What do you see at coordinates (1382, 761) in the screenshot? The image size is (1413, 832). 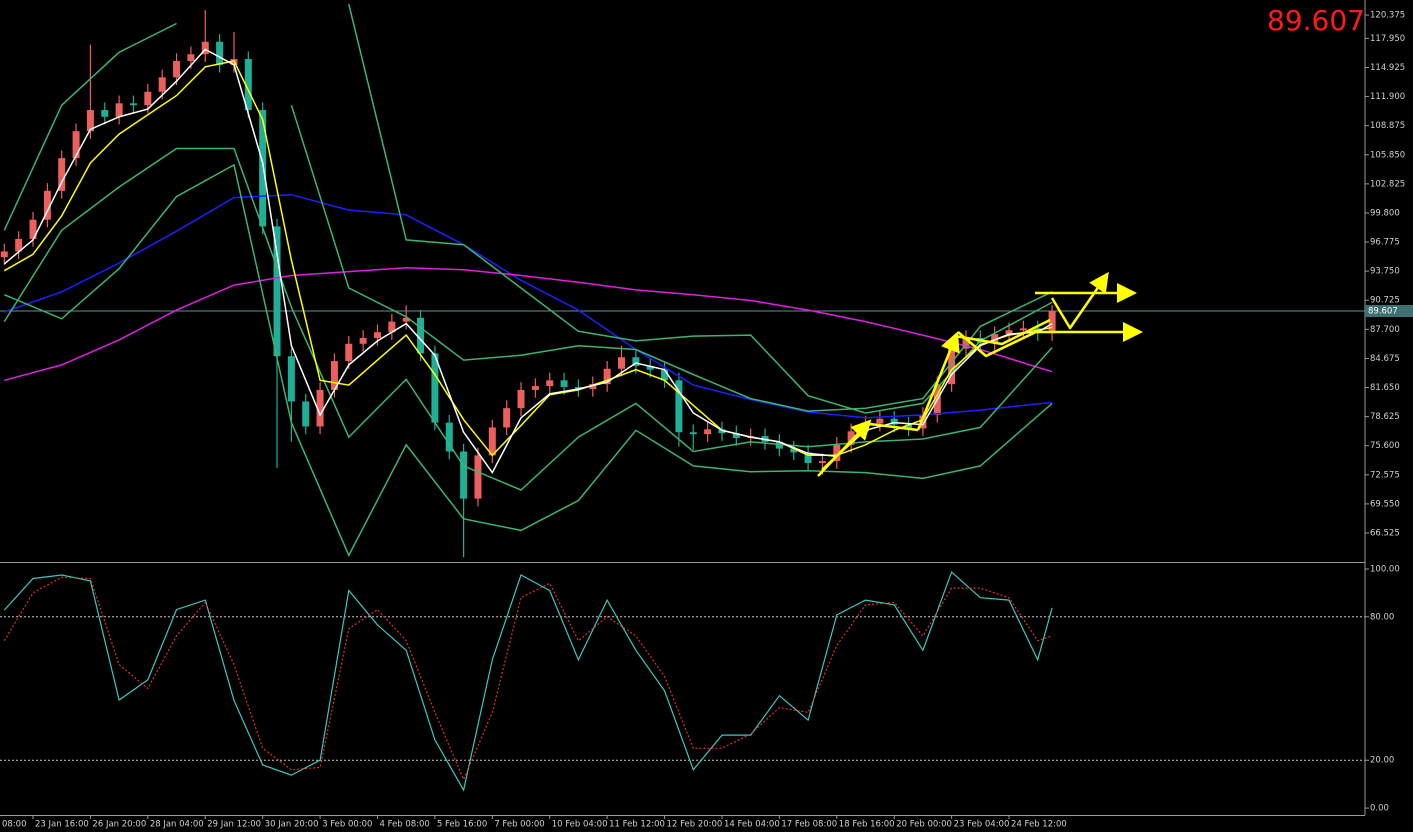 I see `y-tick-label: 20.00` at bounding box center [1382, 761].